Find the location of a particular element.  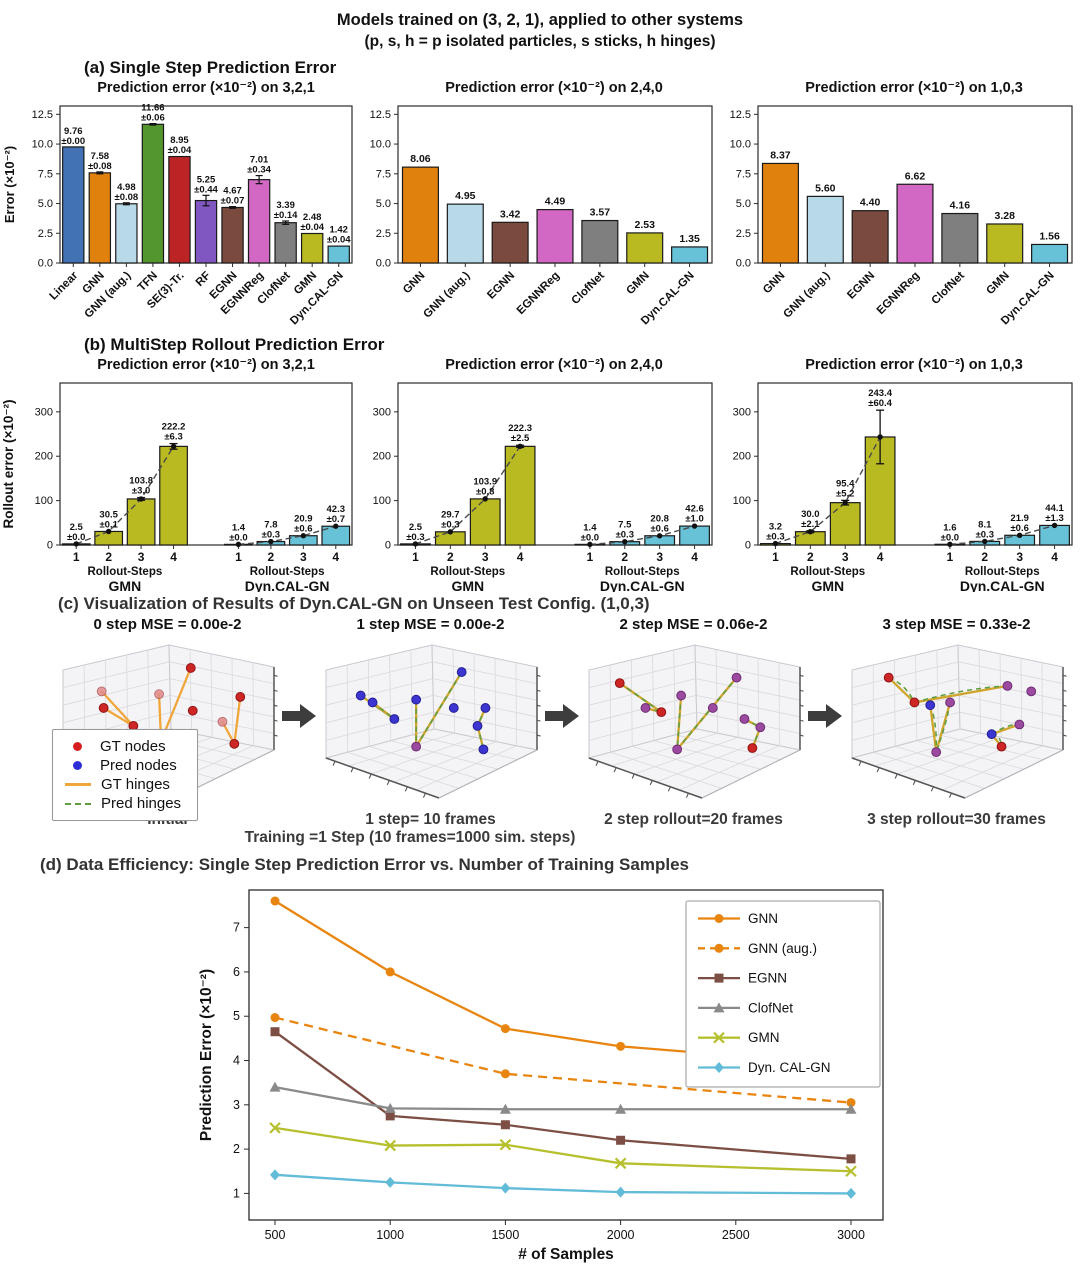

svg-text: 2.53 is located at coordinates (644, 225).